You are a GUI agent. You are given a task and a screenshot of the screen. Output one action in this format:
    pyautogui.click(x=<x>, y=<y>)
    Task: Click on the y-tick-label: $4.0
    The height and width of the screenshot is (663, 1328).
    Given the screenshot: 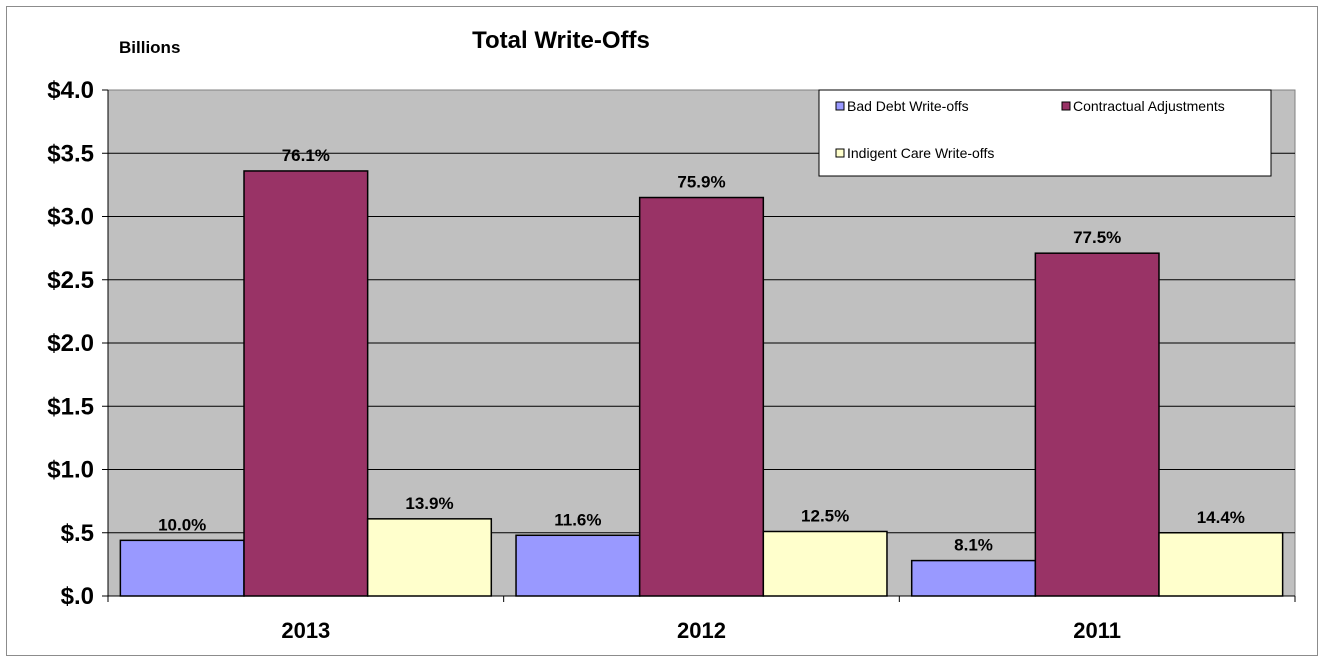 What is the action you would take?
    pyautogui.click(x=70, y=90)
    